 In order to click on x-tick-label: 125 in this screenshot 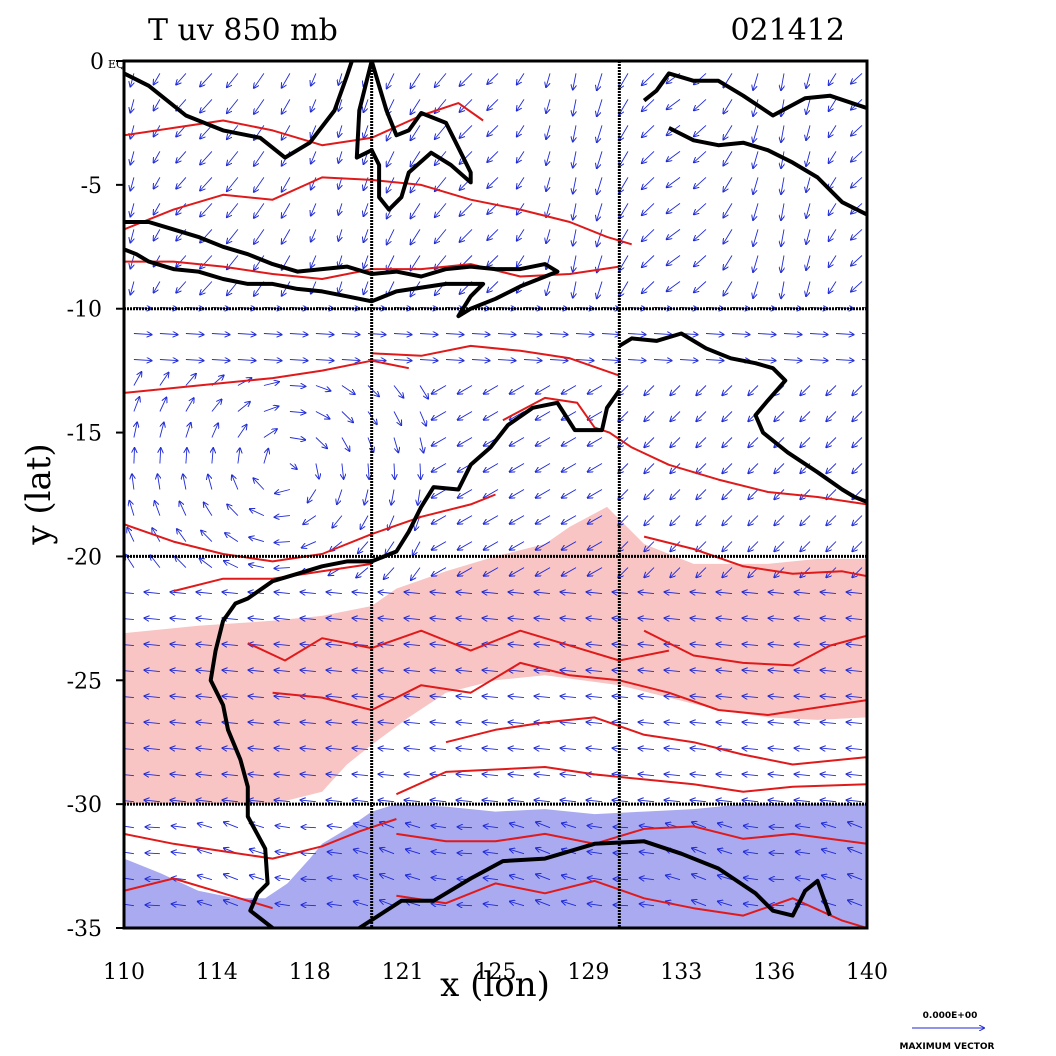, I will do `click(496, 972)`.